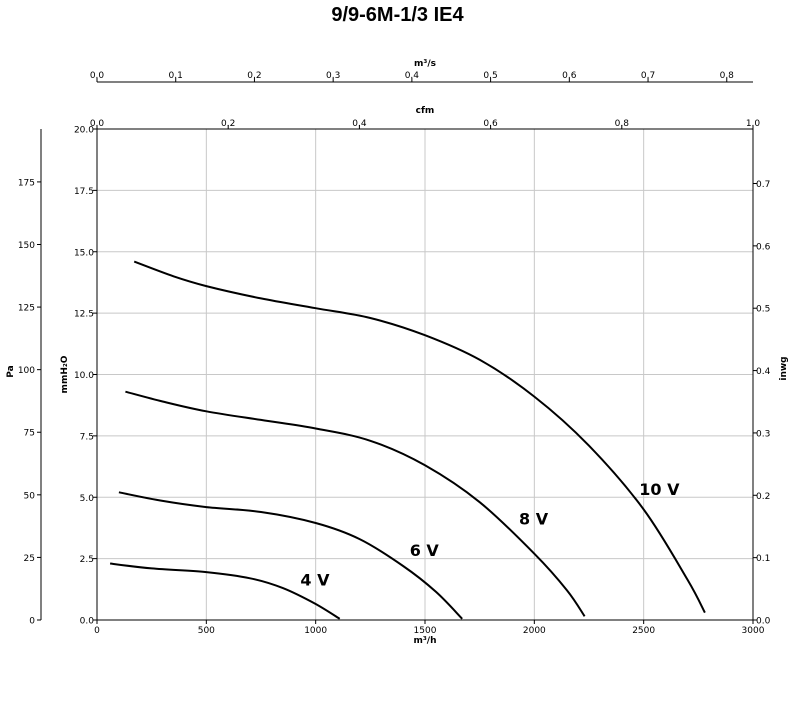 This screenshot has height=701, width=795. What do you see at coordinates (290, 555) in the screenshot?
I see `series-line-6v` at bounding box center [290, 555].